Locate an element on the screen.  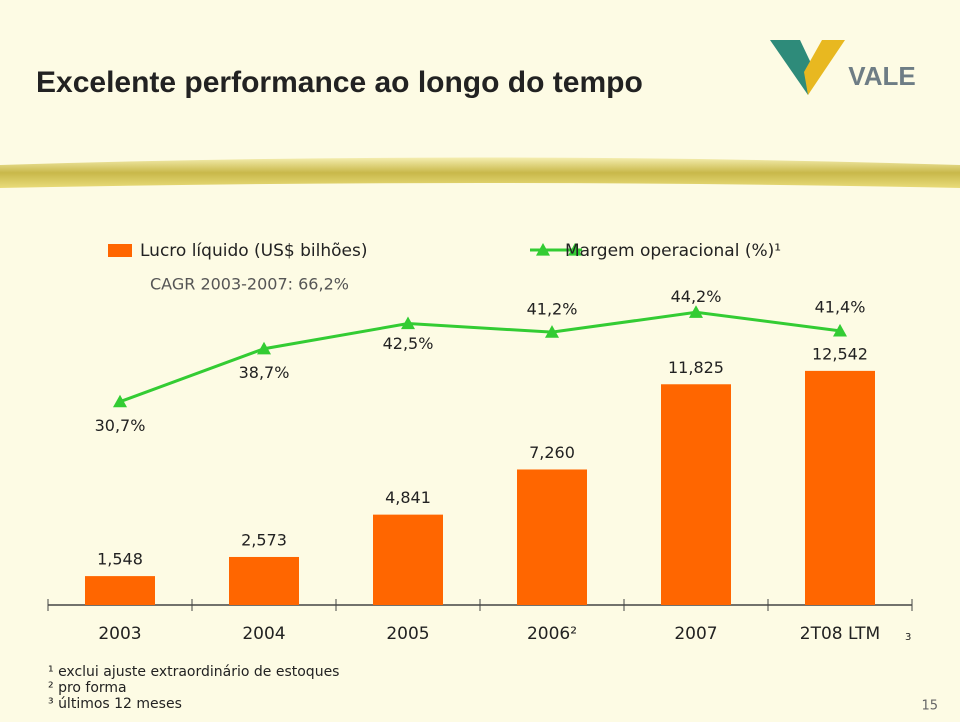
x-tick-label: 2004 is located at coordinates (263, 634).